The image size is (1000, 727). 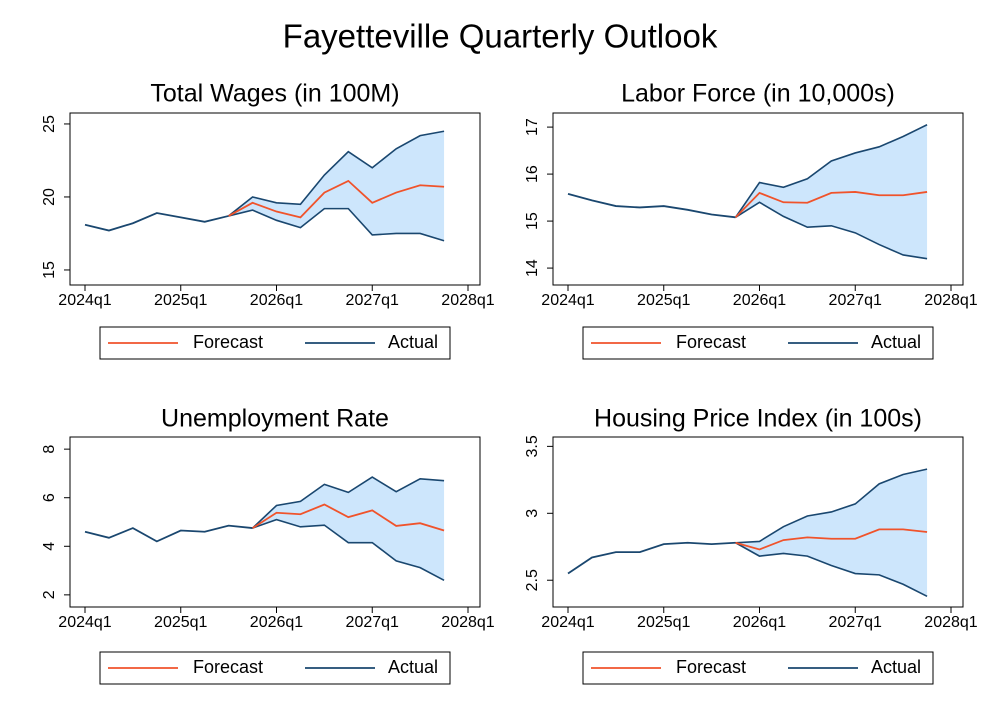 What do you see at coordinates (49, 197) in the screenshot?
I see `y-tick-label: 20` at bounding box center [49, 197].